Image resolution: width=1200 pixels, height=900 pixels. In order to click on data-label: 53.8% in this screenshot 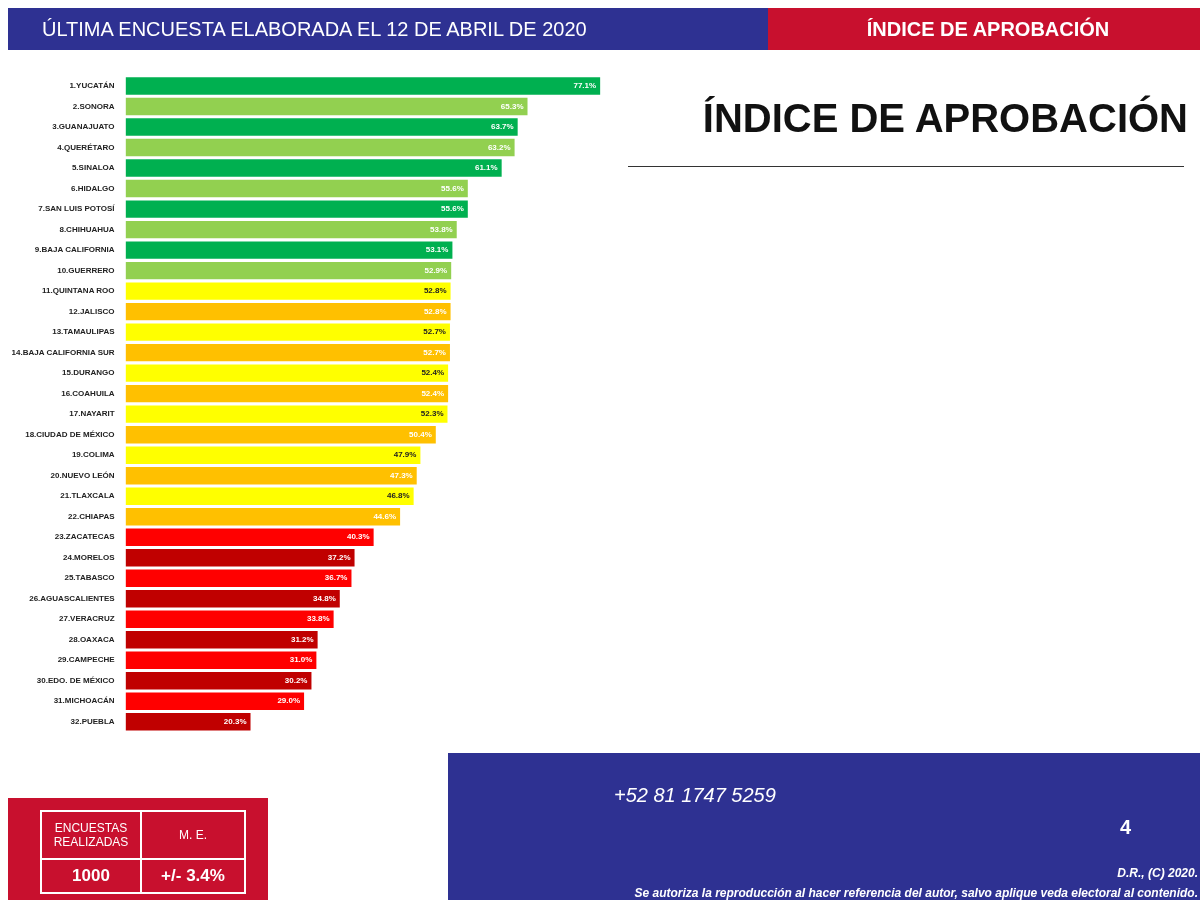, I will do `click(441, 229)`.